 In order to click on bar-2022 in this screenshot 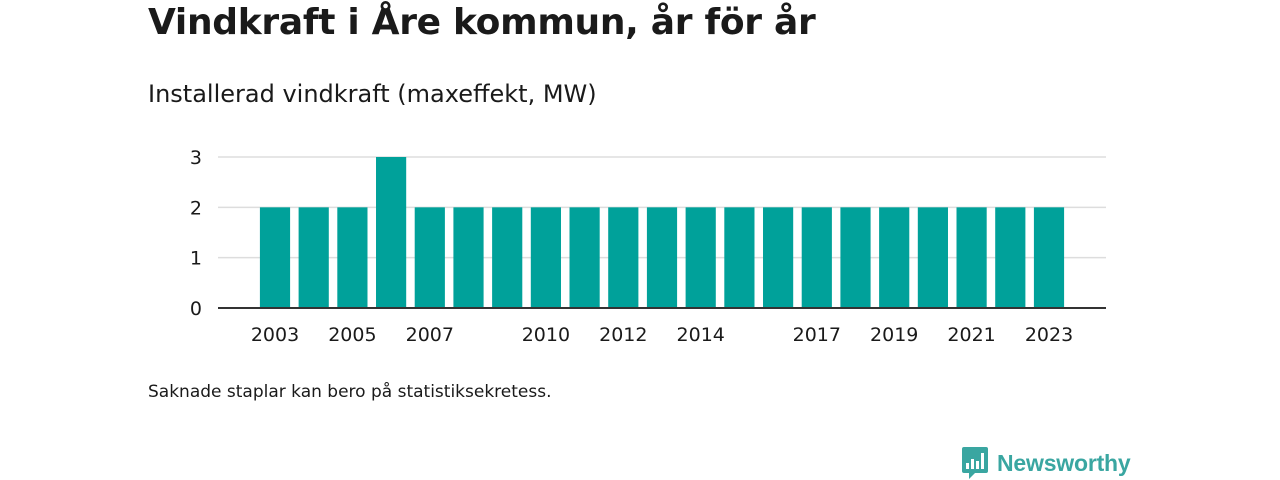, I will do `click(1010, 257)`.